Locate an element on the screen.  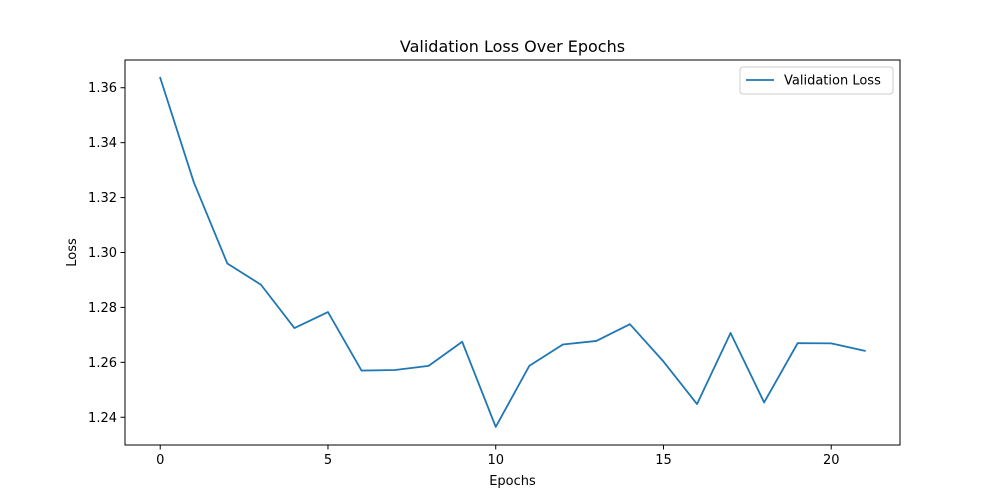
y-tick-label: 1.30 is located at coordinates (102, 253).